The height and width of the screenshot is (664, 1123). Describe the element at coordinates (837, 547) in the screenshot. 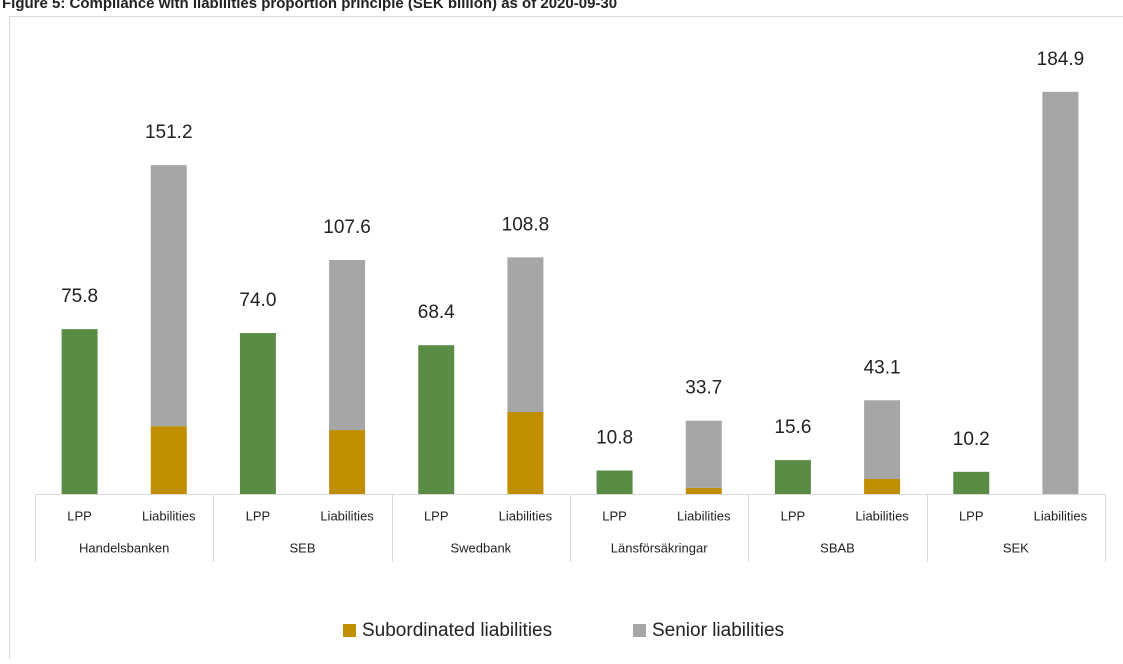

I see `group-label: SBAB` at that location.